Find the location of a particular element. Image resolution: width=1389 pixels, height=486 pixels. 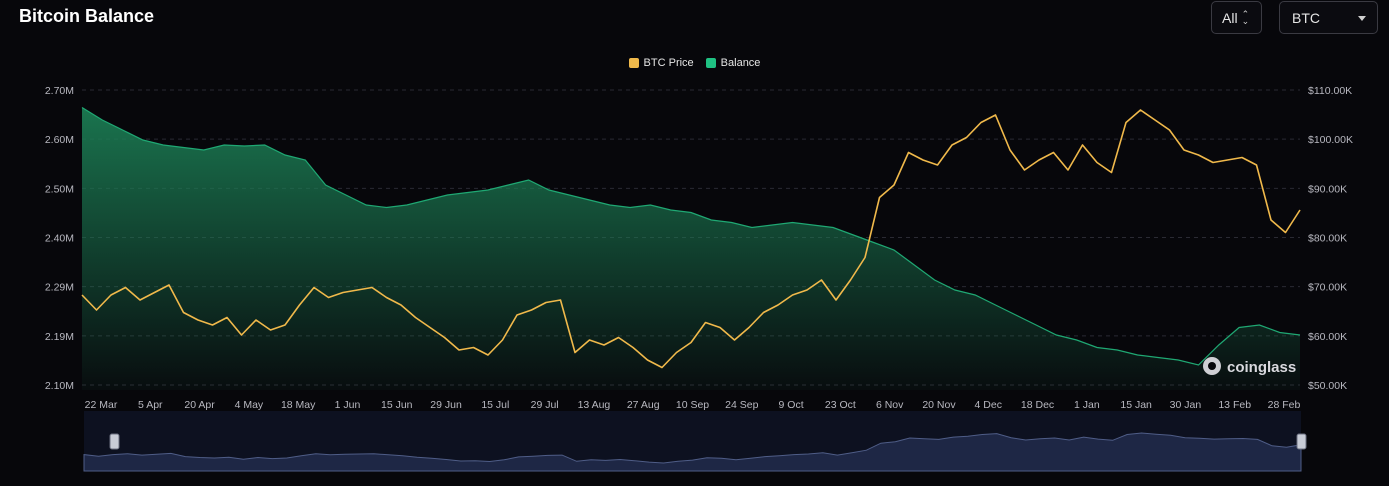

asset-select: BTC is located at coordinates (1328, 17).